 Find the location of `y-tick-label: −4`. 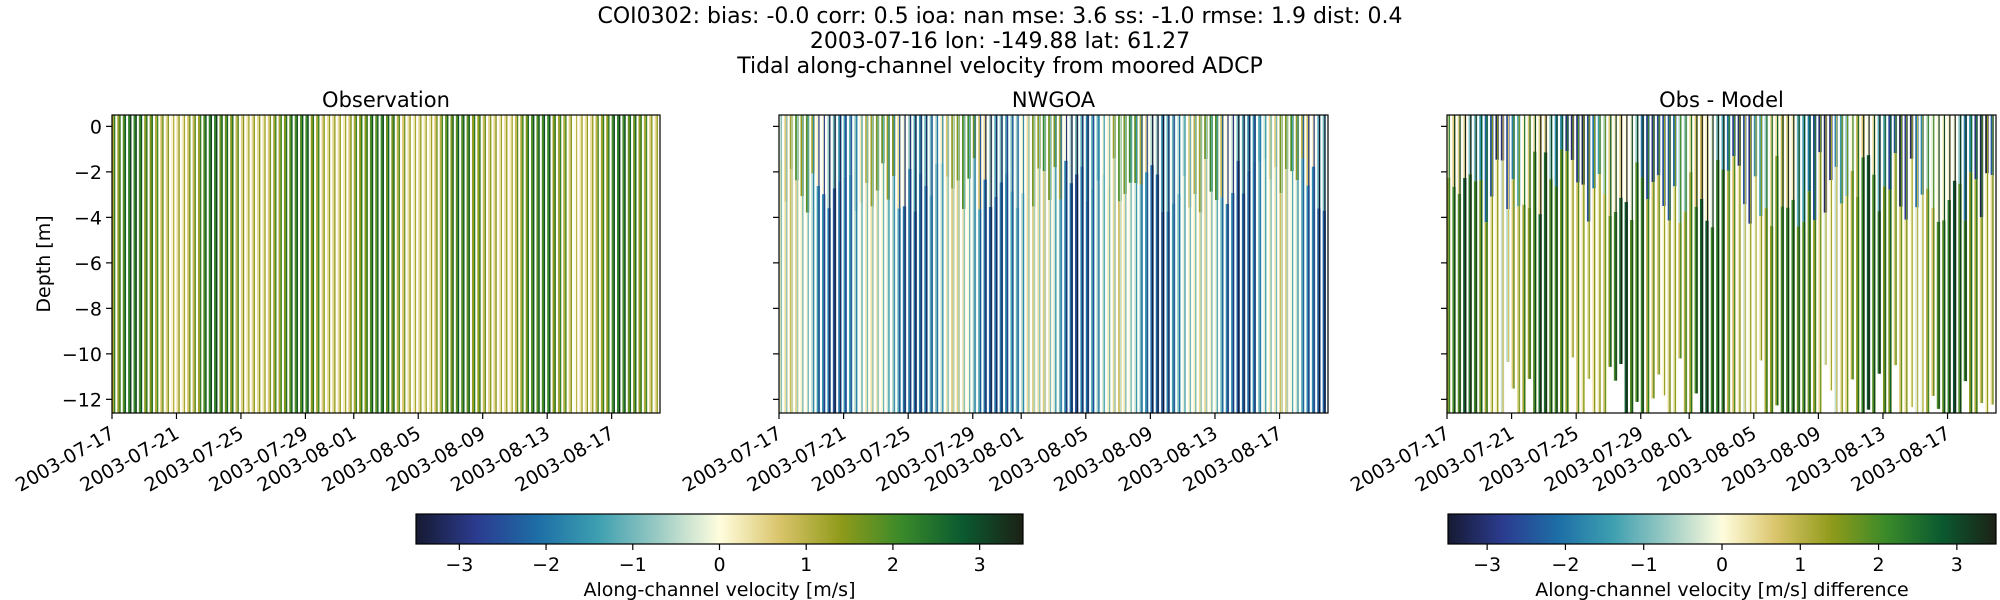

y-tick-label: −4 is located at coordinates (88, 218).